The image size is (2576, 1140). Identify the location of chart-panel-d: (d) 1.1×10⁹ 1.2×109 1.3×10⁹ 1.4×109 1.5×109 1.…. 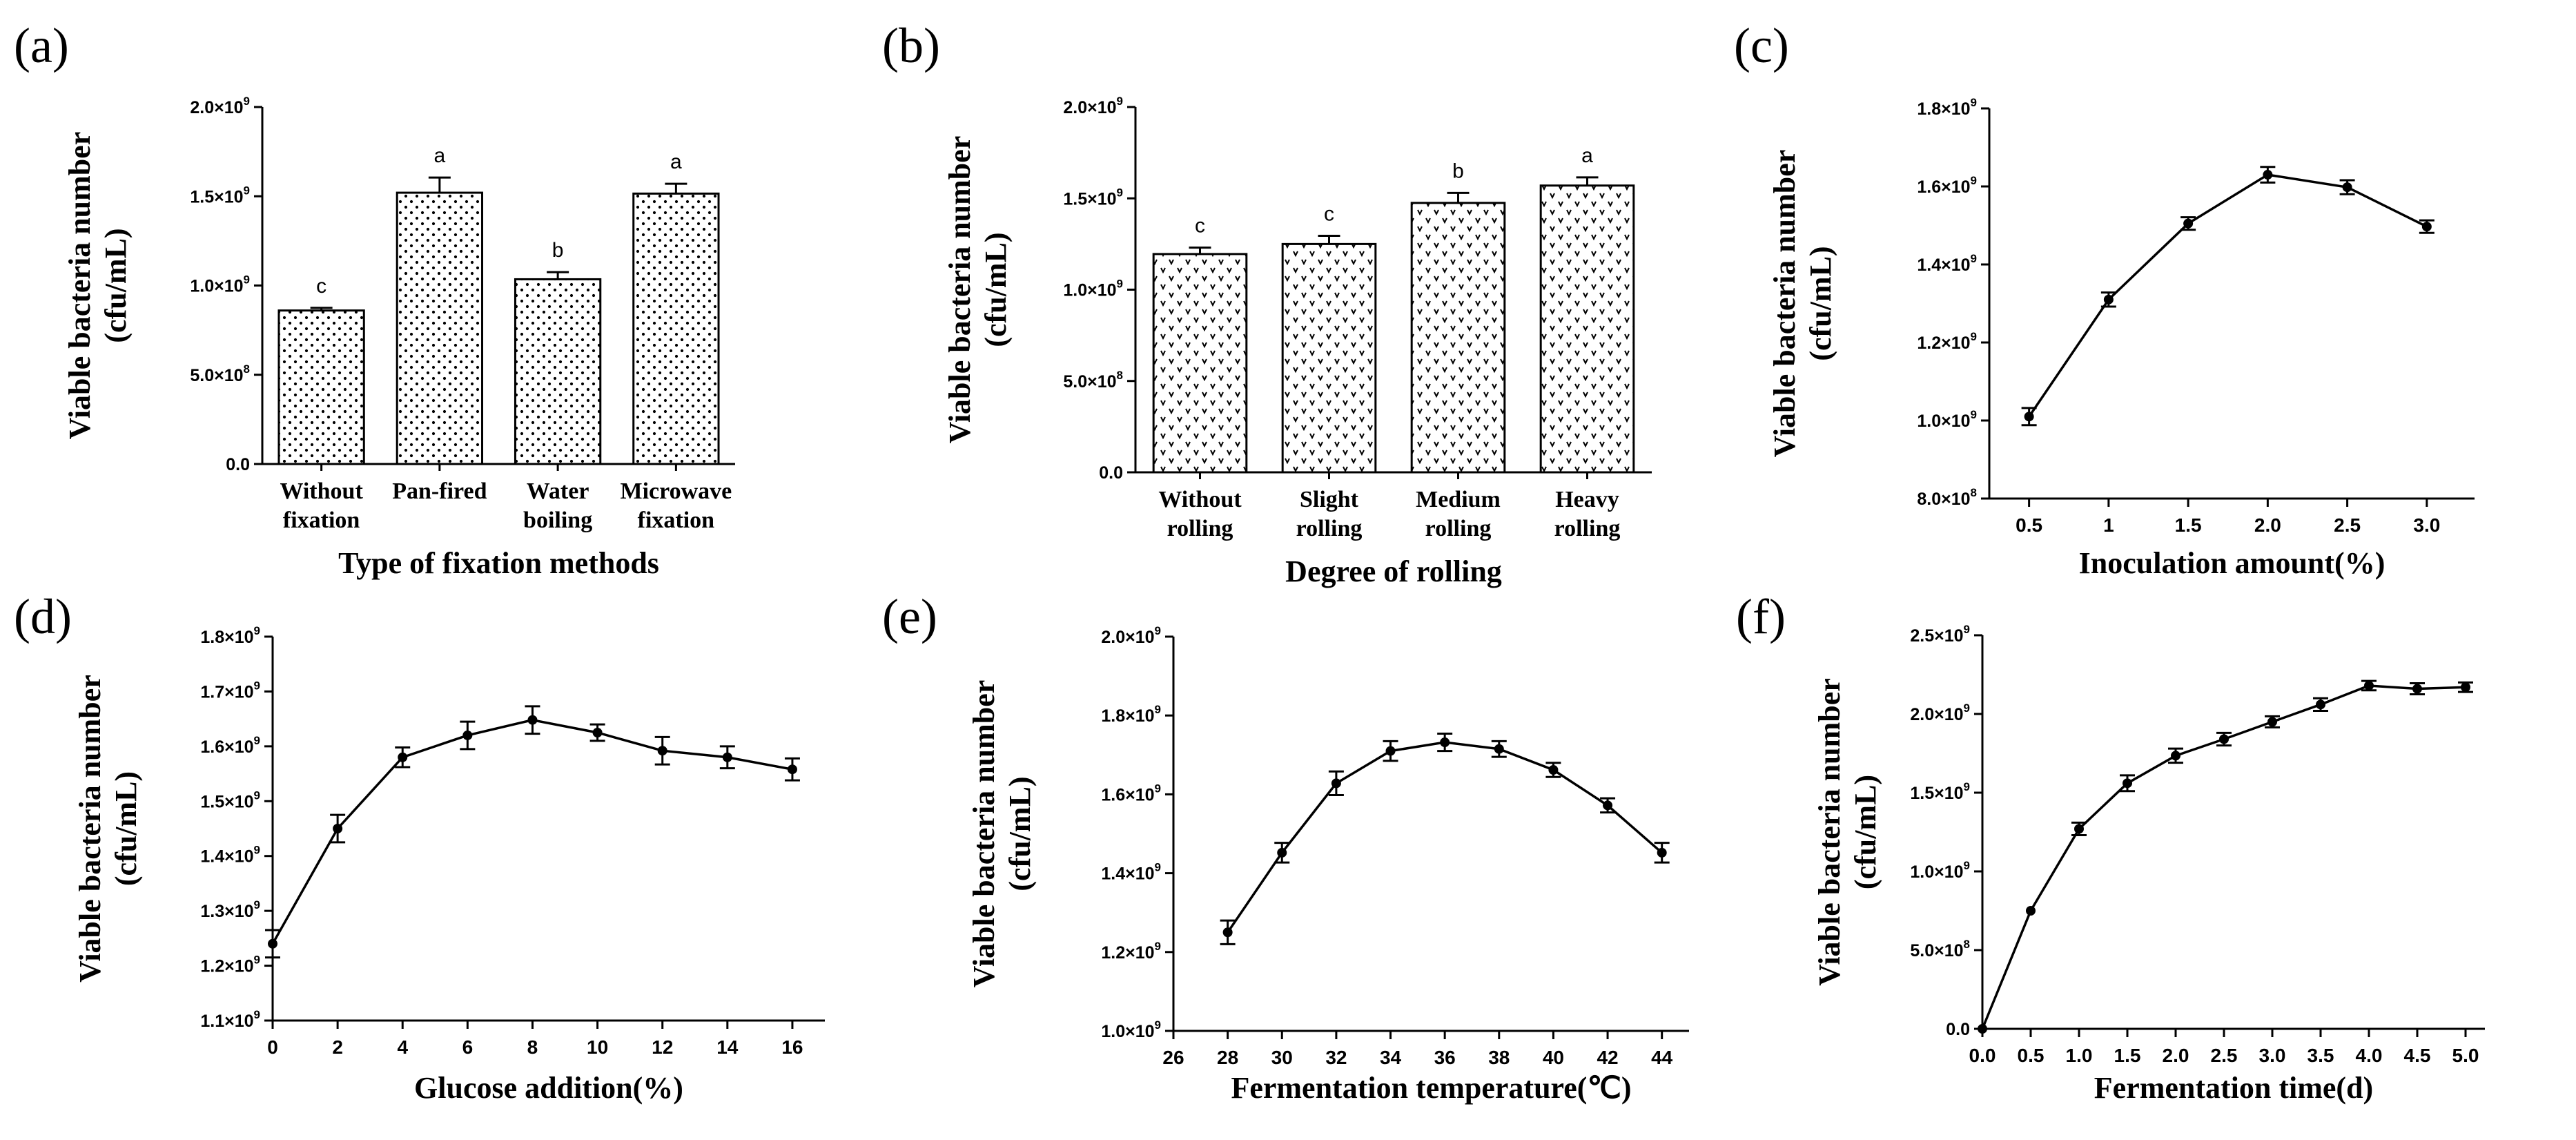
(419, 847).